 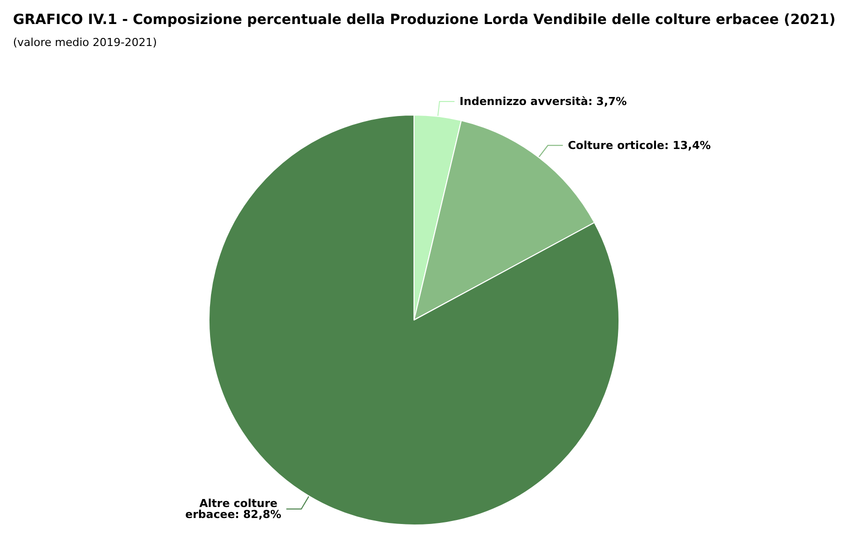 I want to click on text: (valore medio 2019-2021), so click(x=85, y=42).